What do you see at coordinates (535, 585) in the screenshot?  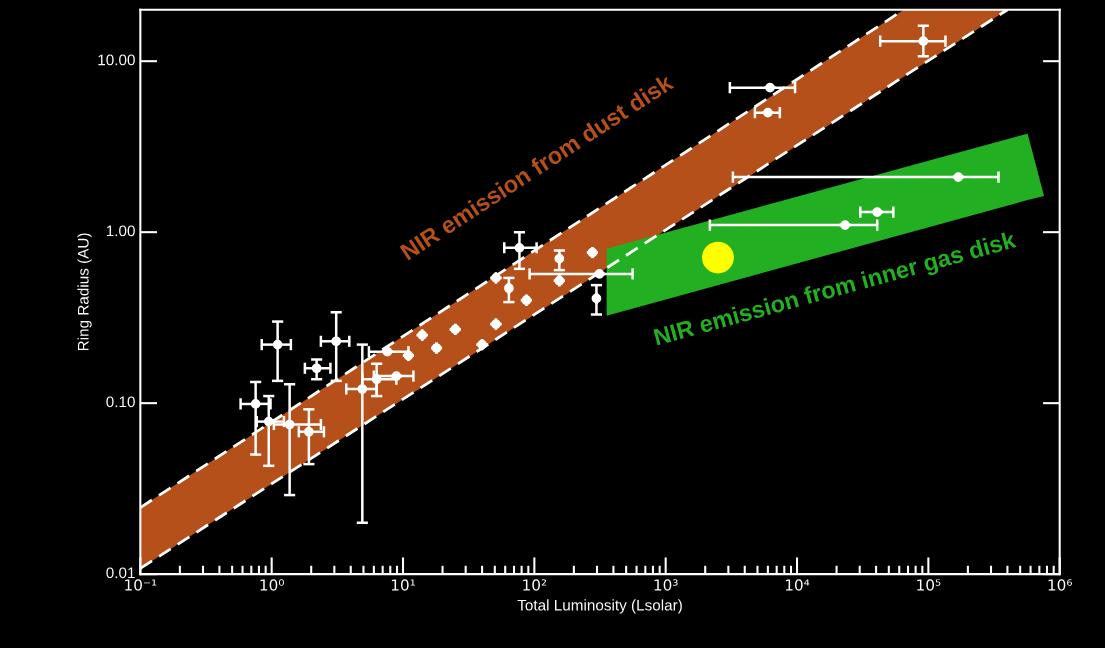 I see `x-tick-label: 10²` at bounding box center [535, 585].